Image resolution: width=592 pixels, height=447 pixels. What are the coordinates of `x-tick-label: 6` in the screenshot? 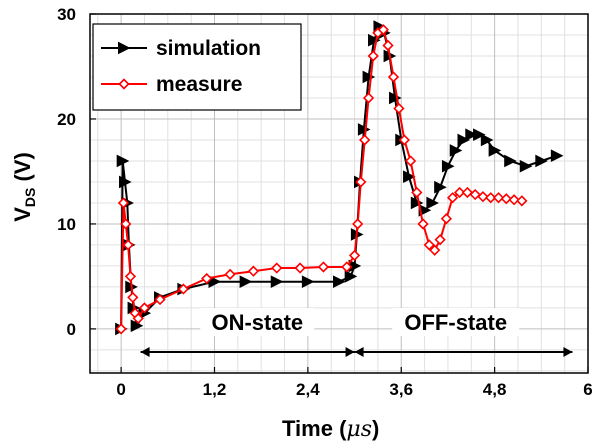 It's located at (587, 389).